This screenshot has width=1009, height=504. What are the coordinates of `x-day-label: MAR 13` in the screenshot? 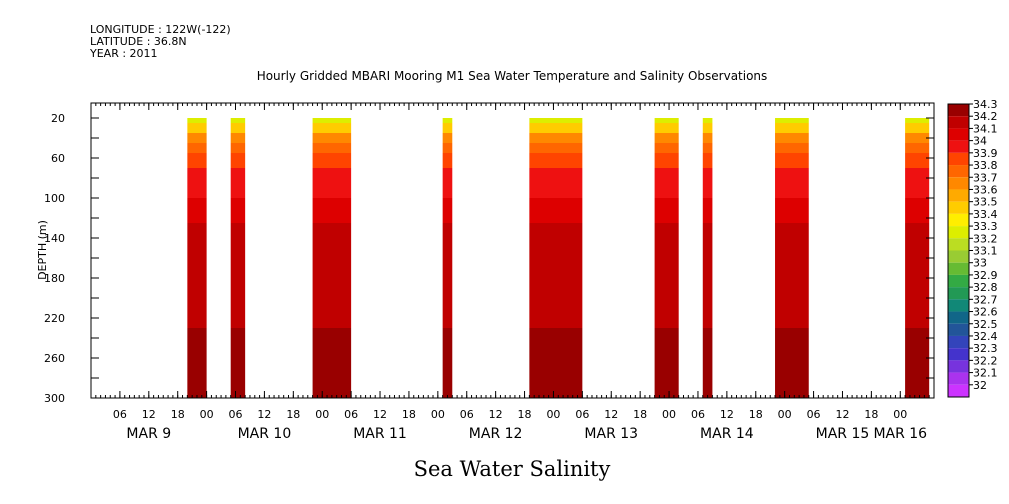 It's located at (611, 434).